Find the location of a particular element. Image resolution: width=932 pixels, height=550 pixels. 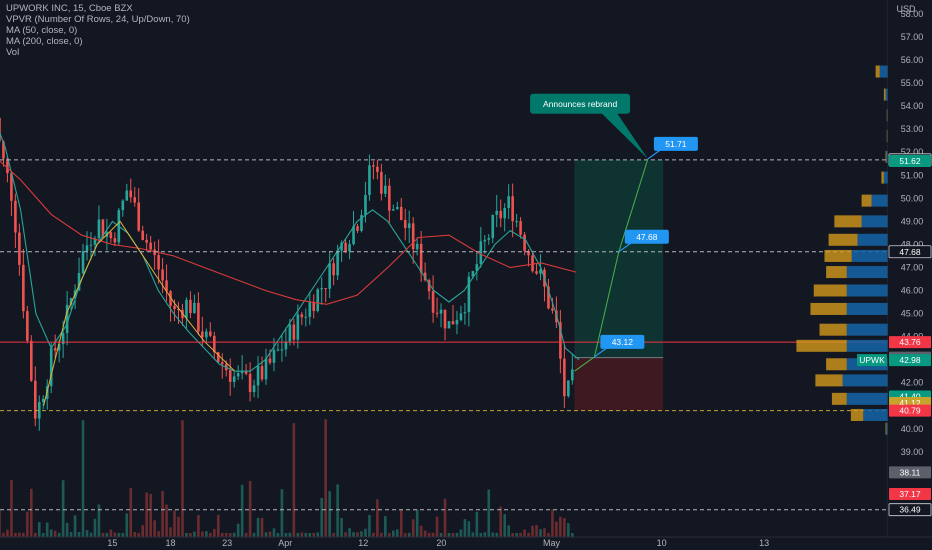

annotations: Announces rebrand is located at coordinates (589, 126).